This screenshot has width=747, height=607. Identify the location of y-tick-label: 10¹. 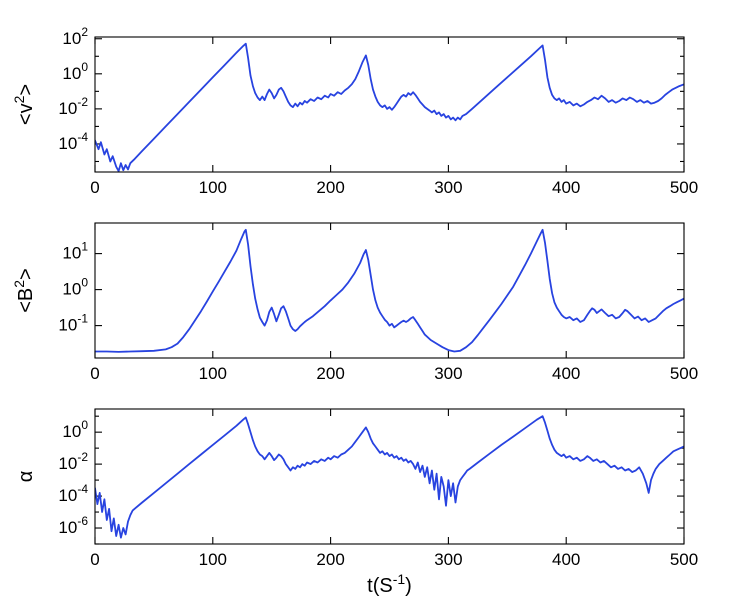
(75, 251).